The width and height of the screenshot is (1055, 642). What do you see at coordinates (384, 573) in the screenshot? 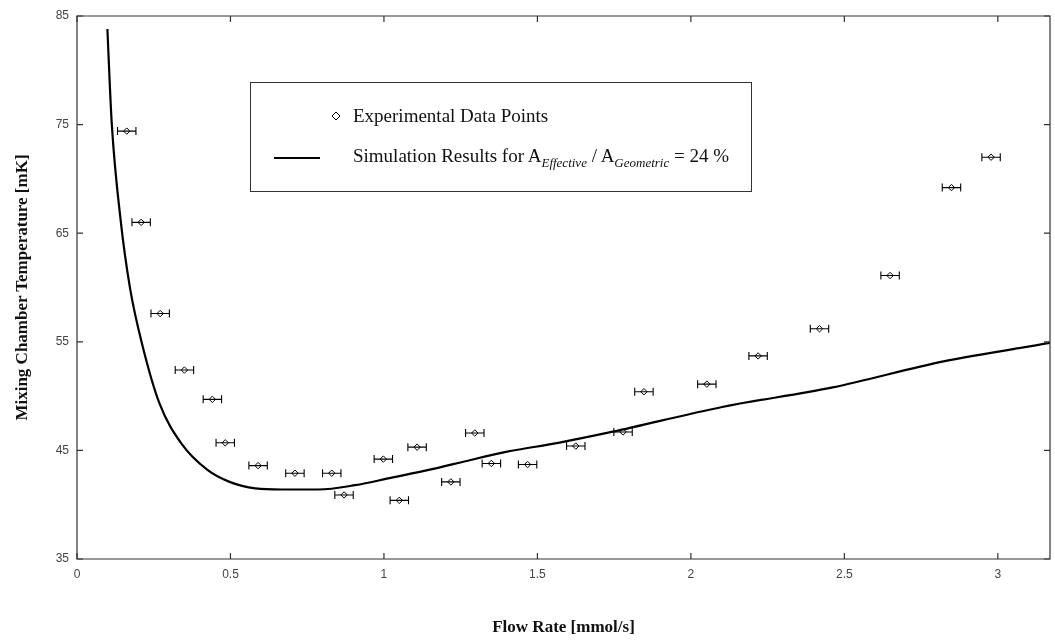
I see `x-tick-label: 1` at bounding box center [384, 573].